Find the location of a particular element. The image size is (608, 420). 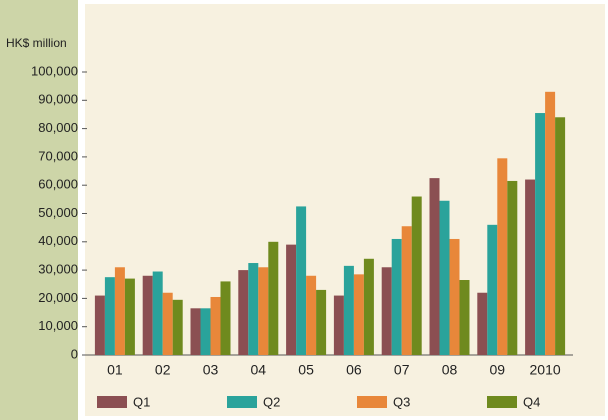

x-tick-label: 2010 is located at coordinates (545, 370).